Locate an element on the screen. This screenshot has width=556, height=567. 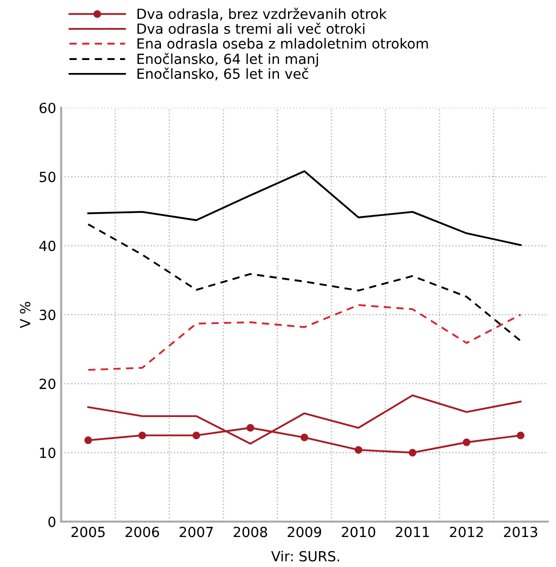
y-tick-label: 30 is located at coordinates (48, 315).